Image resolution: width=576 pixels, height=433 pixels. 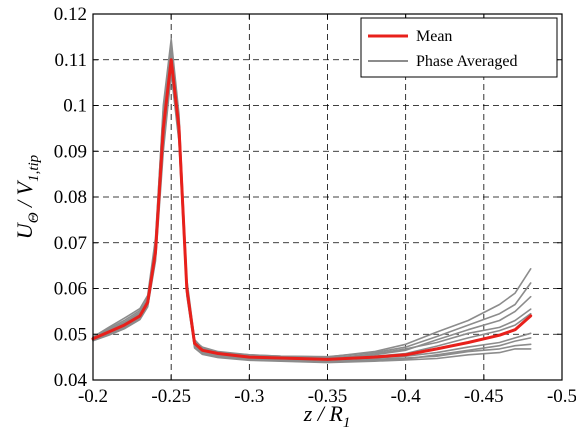 I want to click on y-axis-label: UΘ / V1,tip, so click(x=27, y=196).